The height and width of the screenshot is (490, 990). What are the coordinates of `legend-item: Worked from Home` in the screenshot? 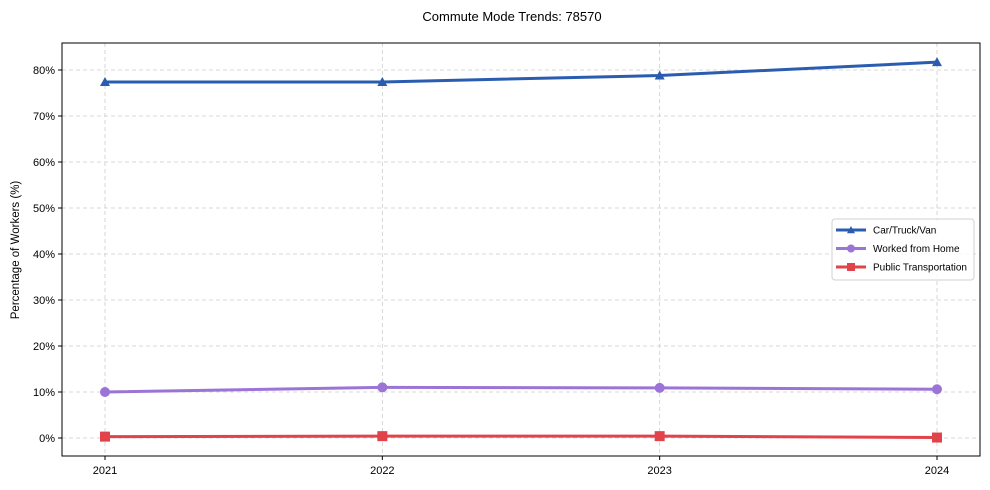 It's located at (898, 249).